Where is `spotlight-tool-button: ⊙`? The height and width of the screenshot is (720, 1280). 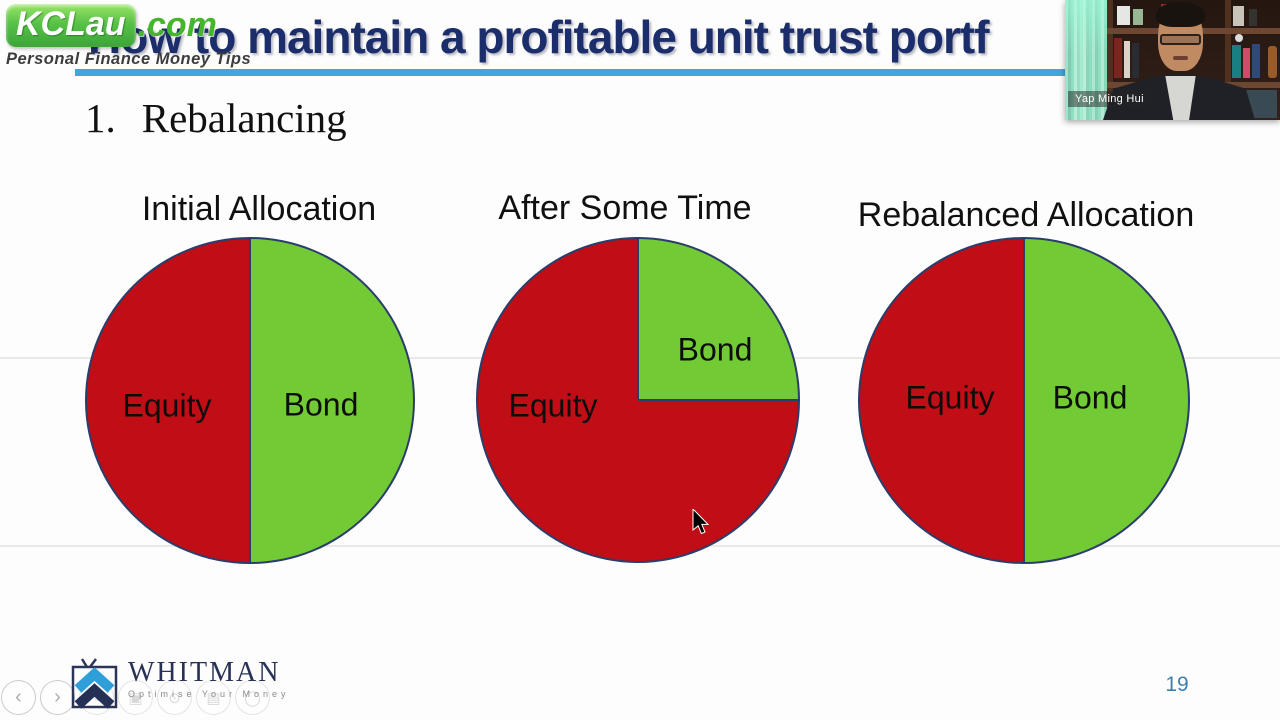 spotlight-tool-button: ⊙ is located at coordinates (174, 697).